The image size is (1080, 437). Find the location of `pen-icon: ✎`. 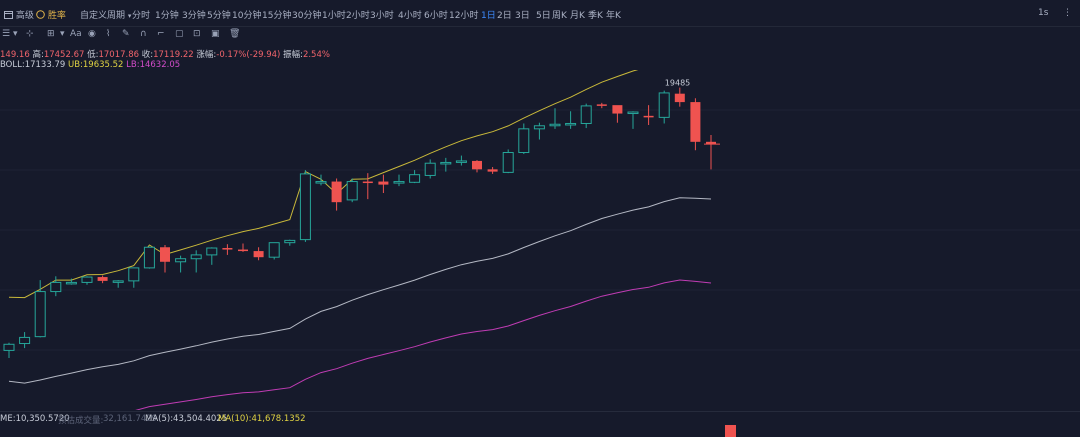

pen-icon: ✎ is located at coordinates (126, 34).